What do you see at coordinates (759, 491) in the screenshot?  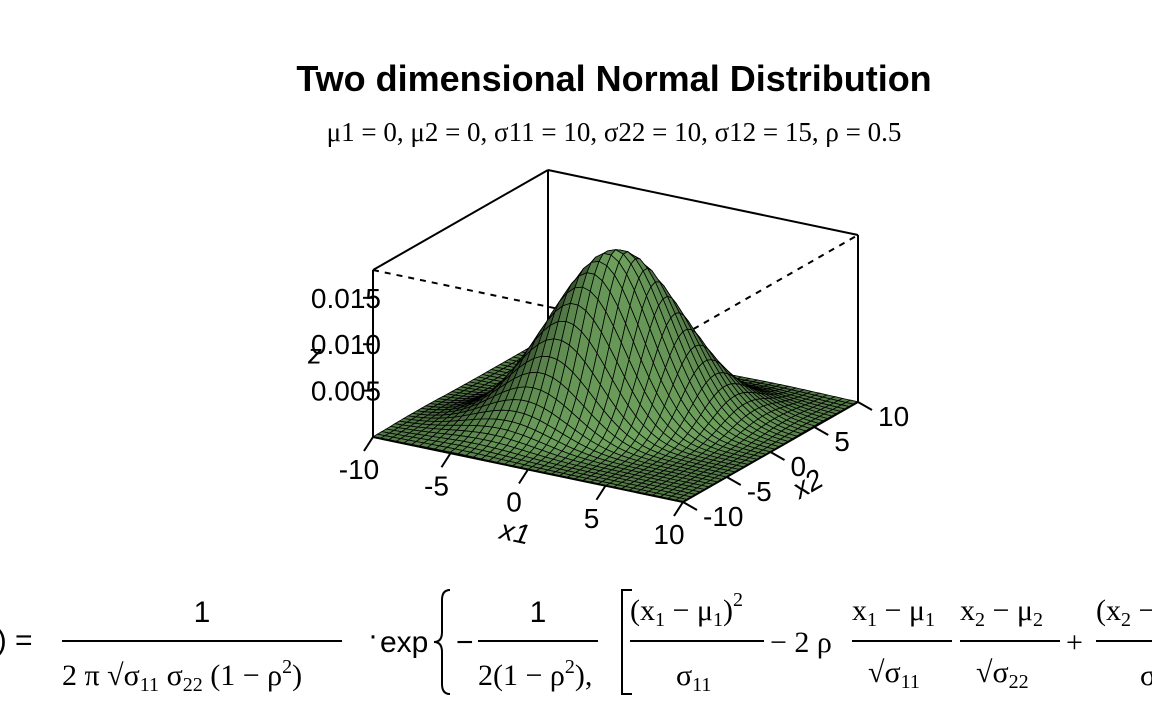 I see `x2-tick-label: -5` at bounding box center [759, 491].